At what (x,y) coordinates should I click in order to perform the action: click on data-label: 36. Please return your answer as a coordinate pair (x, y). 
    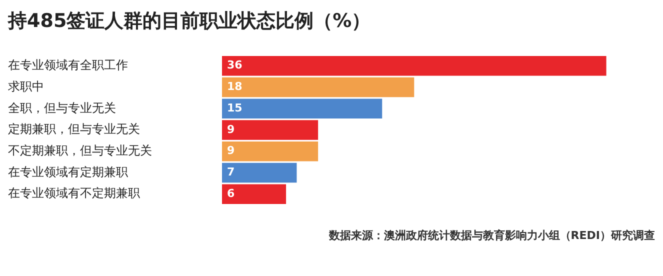
    Looking at the image, I should click on (235, 65).